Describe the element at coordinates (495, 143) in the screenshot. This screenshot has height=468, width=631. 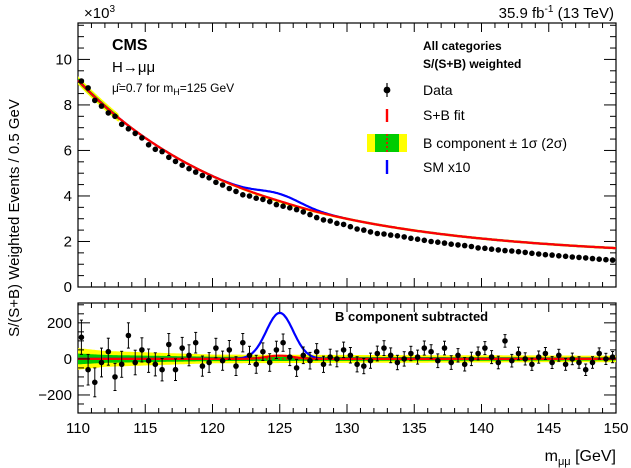
I see `legend-band-label: B component ± 1σ (2σ)` at that location.